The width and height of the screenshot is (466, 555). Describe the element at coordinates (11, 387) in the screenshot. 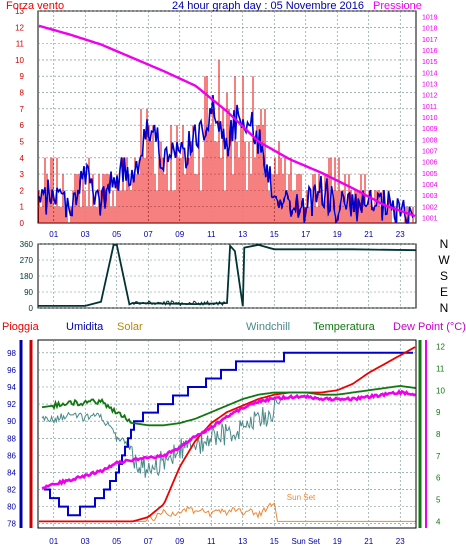

I see `y-tick-label-left: 94` at that location.